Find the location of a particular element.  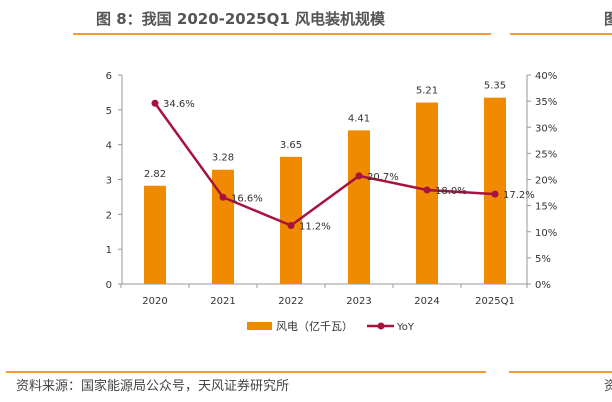

right-tick-label: 20% is located at coordinates (546, 181).